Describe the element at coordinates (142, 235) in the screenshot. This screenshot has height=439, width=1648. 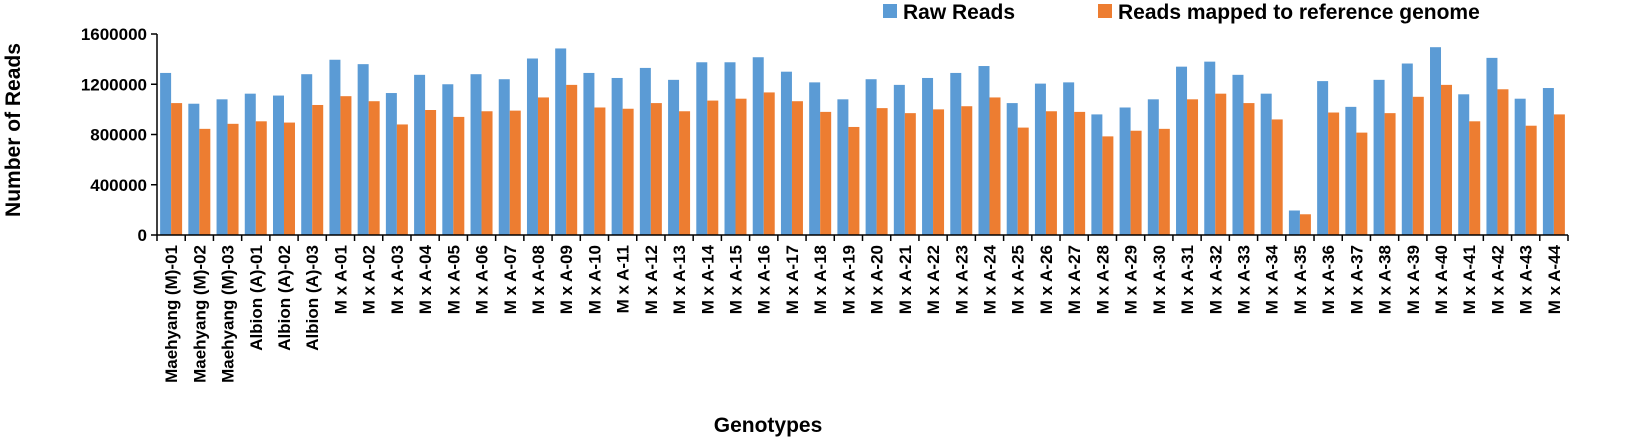
I see `y-tick-label: 0` at that location.